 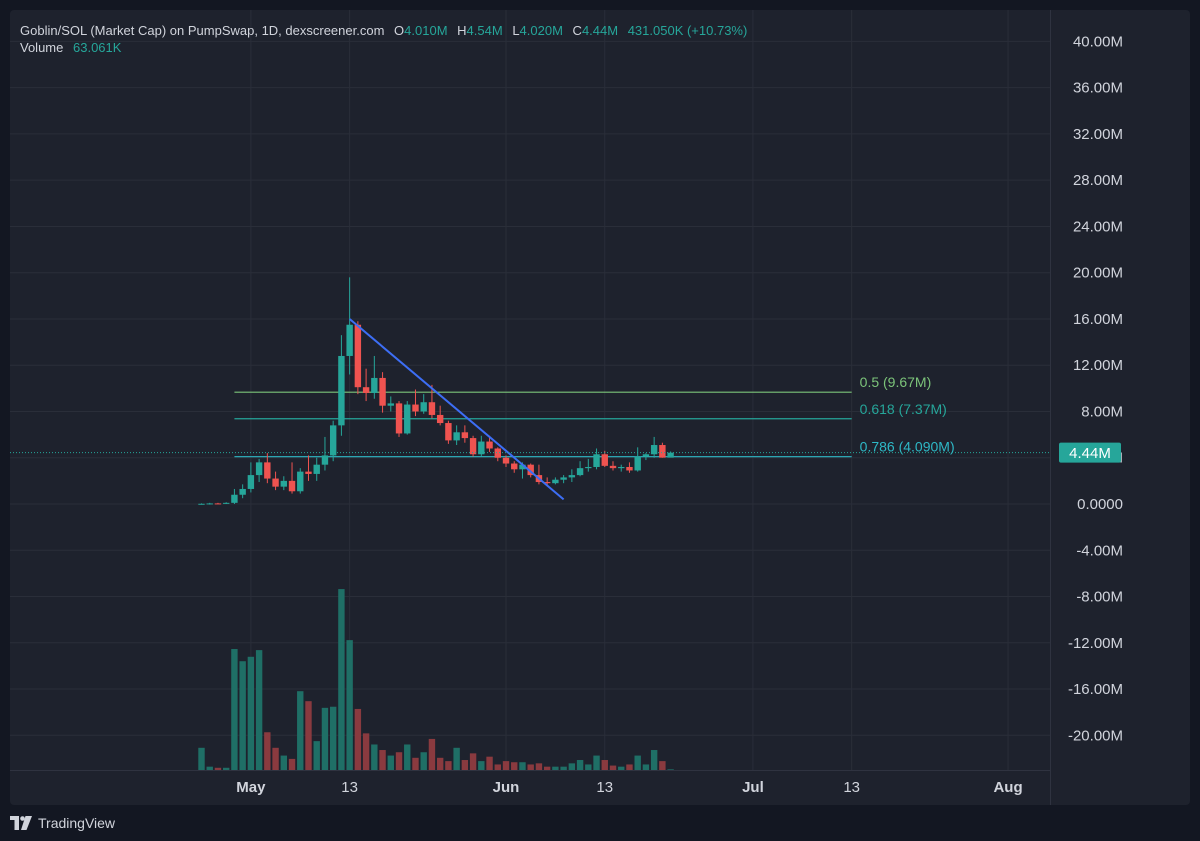 What do you see at coordinates (594, 416) in the screenshot?
I see `fibonacci-levels: 0.5 (9.67M) 0.618 (7.37M) 0.786 (4.090M)` at bounding box center [594, 416].